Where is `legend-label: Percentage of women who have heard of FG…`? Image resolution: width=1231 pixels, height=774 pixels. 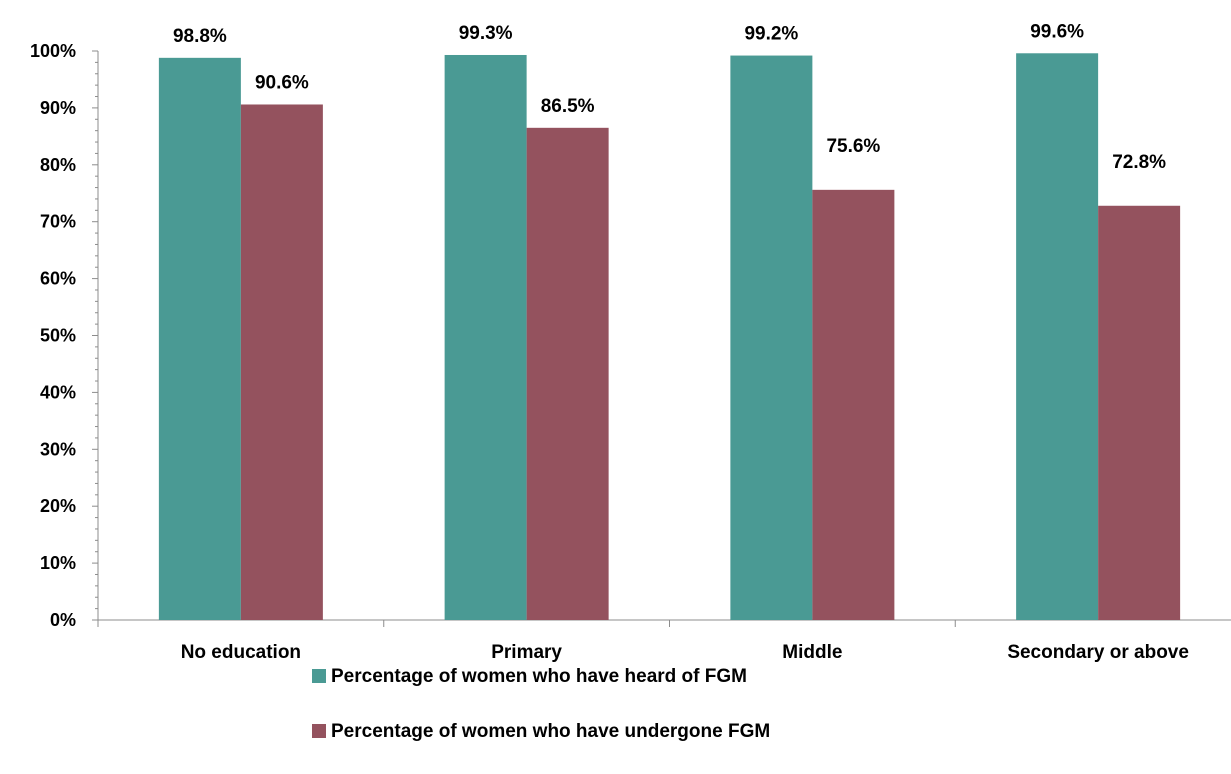
legend-label: Percentage of women who have heard of FG… is located at coordinates (539, 676).